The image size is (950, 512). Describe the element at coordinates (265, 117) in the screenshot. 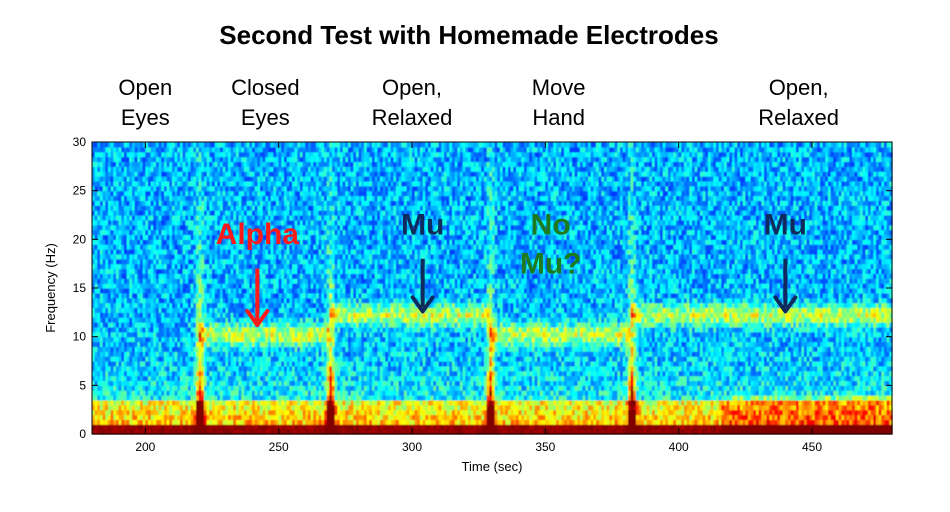

I see `condition-label-line: Eyes` at that location.